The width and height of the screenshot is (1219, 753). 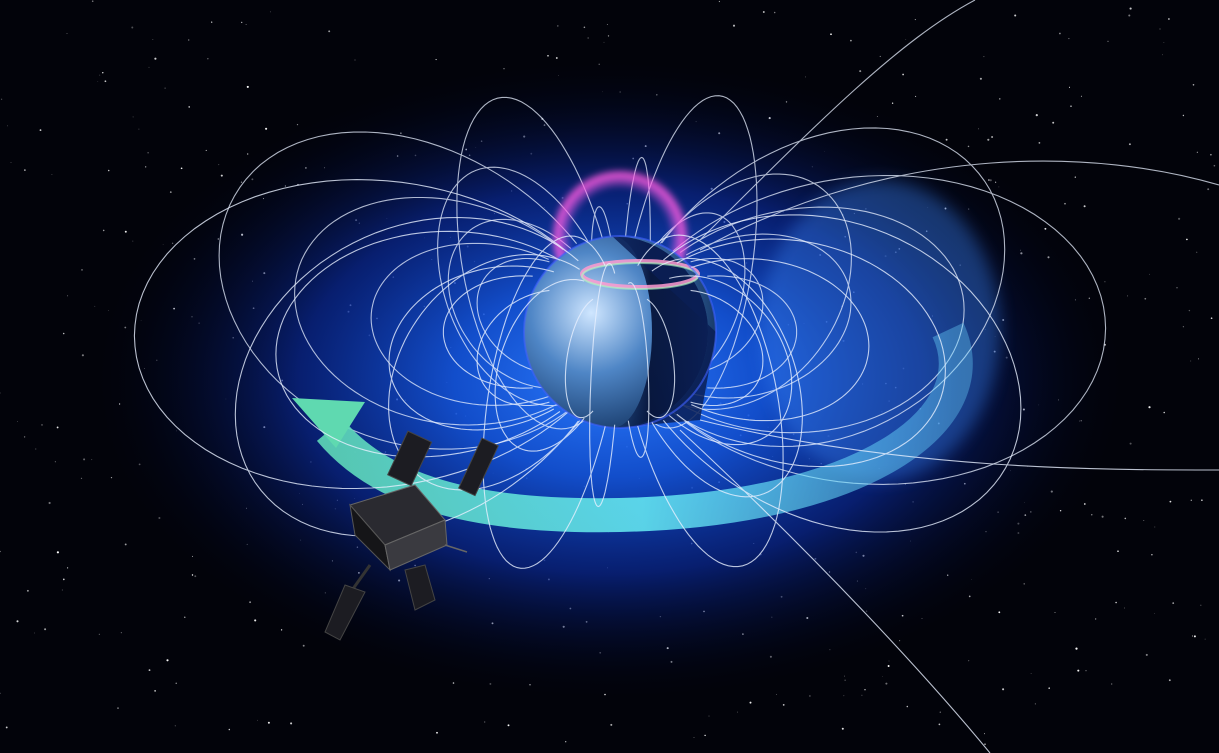 I want to click on earth-rim, so click(x=620, y=332).